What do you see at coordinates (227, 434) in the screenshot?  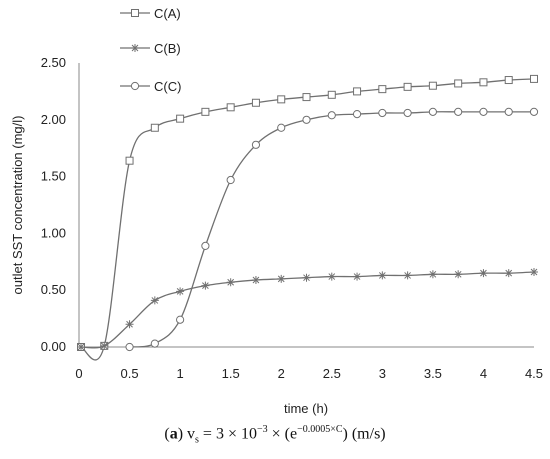 I see `caption-eq1: = 3 × 10` at bounding box center [227, 434].